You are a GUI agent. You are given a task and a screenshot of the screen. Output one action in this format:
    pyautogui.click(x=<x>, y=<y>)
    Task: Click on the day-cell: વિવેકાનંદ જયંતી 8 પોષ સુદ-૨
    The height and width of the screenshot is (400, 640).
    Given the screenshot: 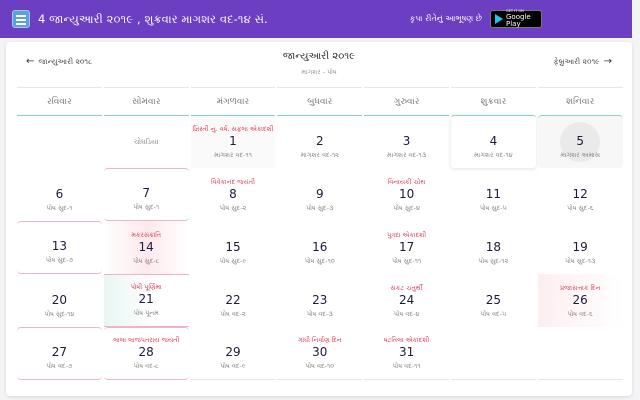 What is the action you would take?
    pyautogui.click(x=233, y=194)
    